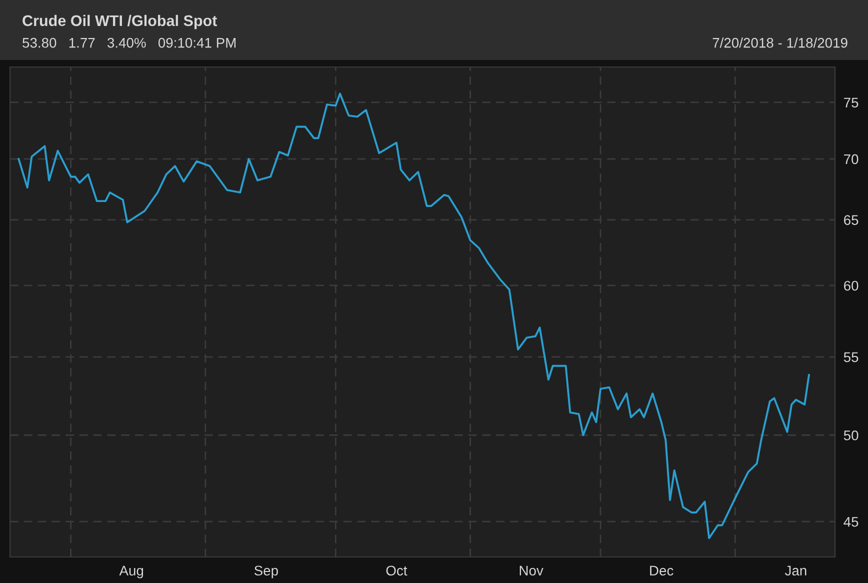  What do you see at coordinates (397, 571) in the screenshot?
I see `x-tick-label: Oct` at bounding box center [397, 571].